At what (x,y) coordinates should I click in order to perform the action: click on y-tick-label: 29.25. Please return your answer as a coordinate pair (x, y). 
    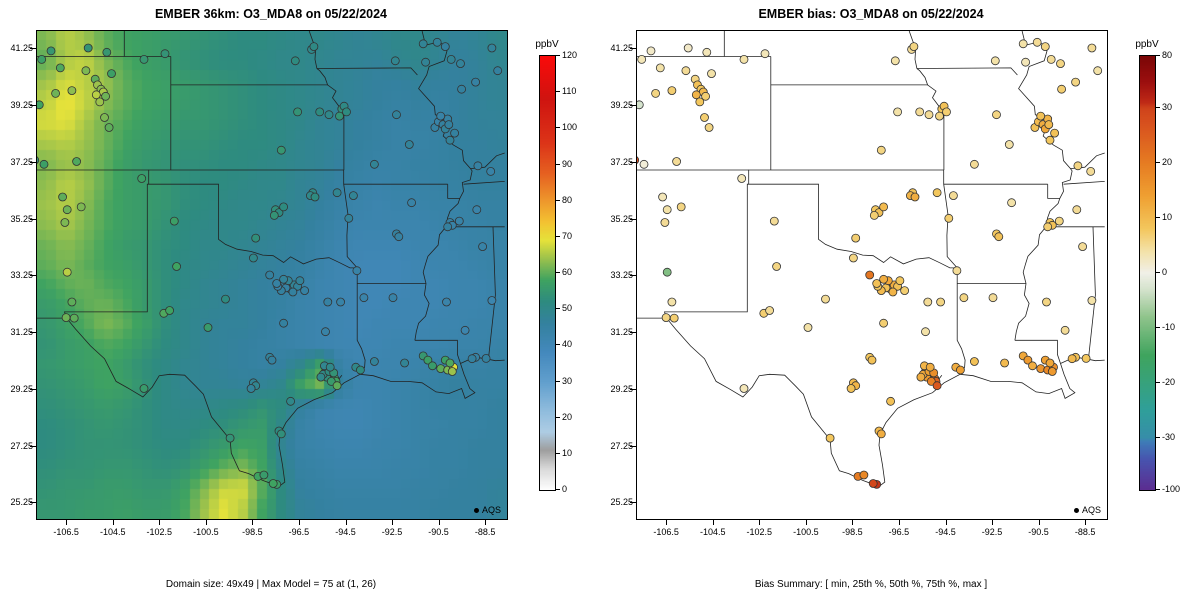
    Looking at the image, I should click on (621, 388).